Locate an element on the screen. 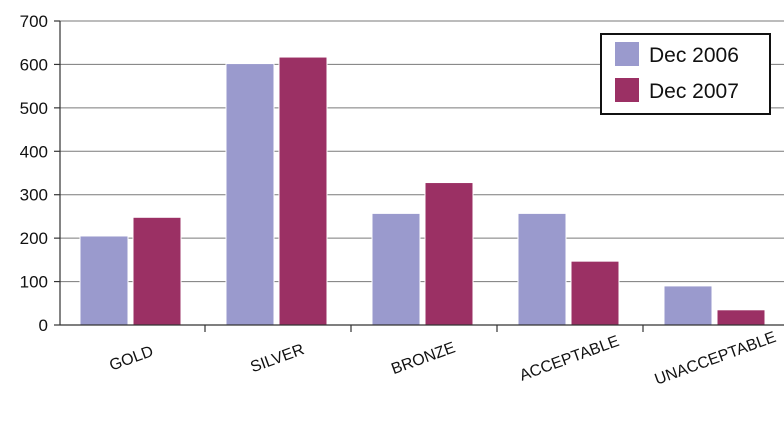 The image size is (784, 430). x-axis-categories: GOLD SILVER BRONZE ACCEPTABLE UNACCEPTABLE is located at coordinates (442, 359).